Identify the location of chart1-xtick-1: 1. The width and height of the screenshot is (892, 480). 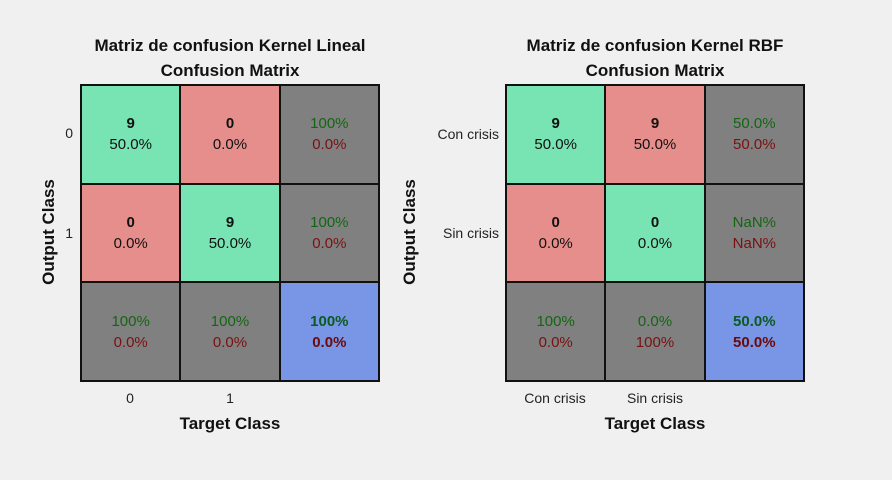
(230, 398).